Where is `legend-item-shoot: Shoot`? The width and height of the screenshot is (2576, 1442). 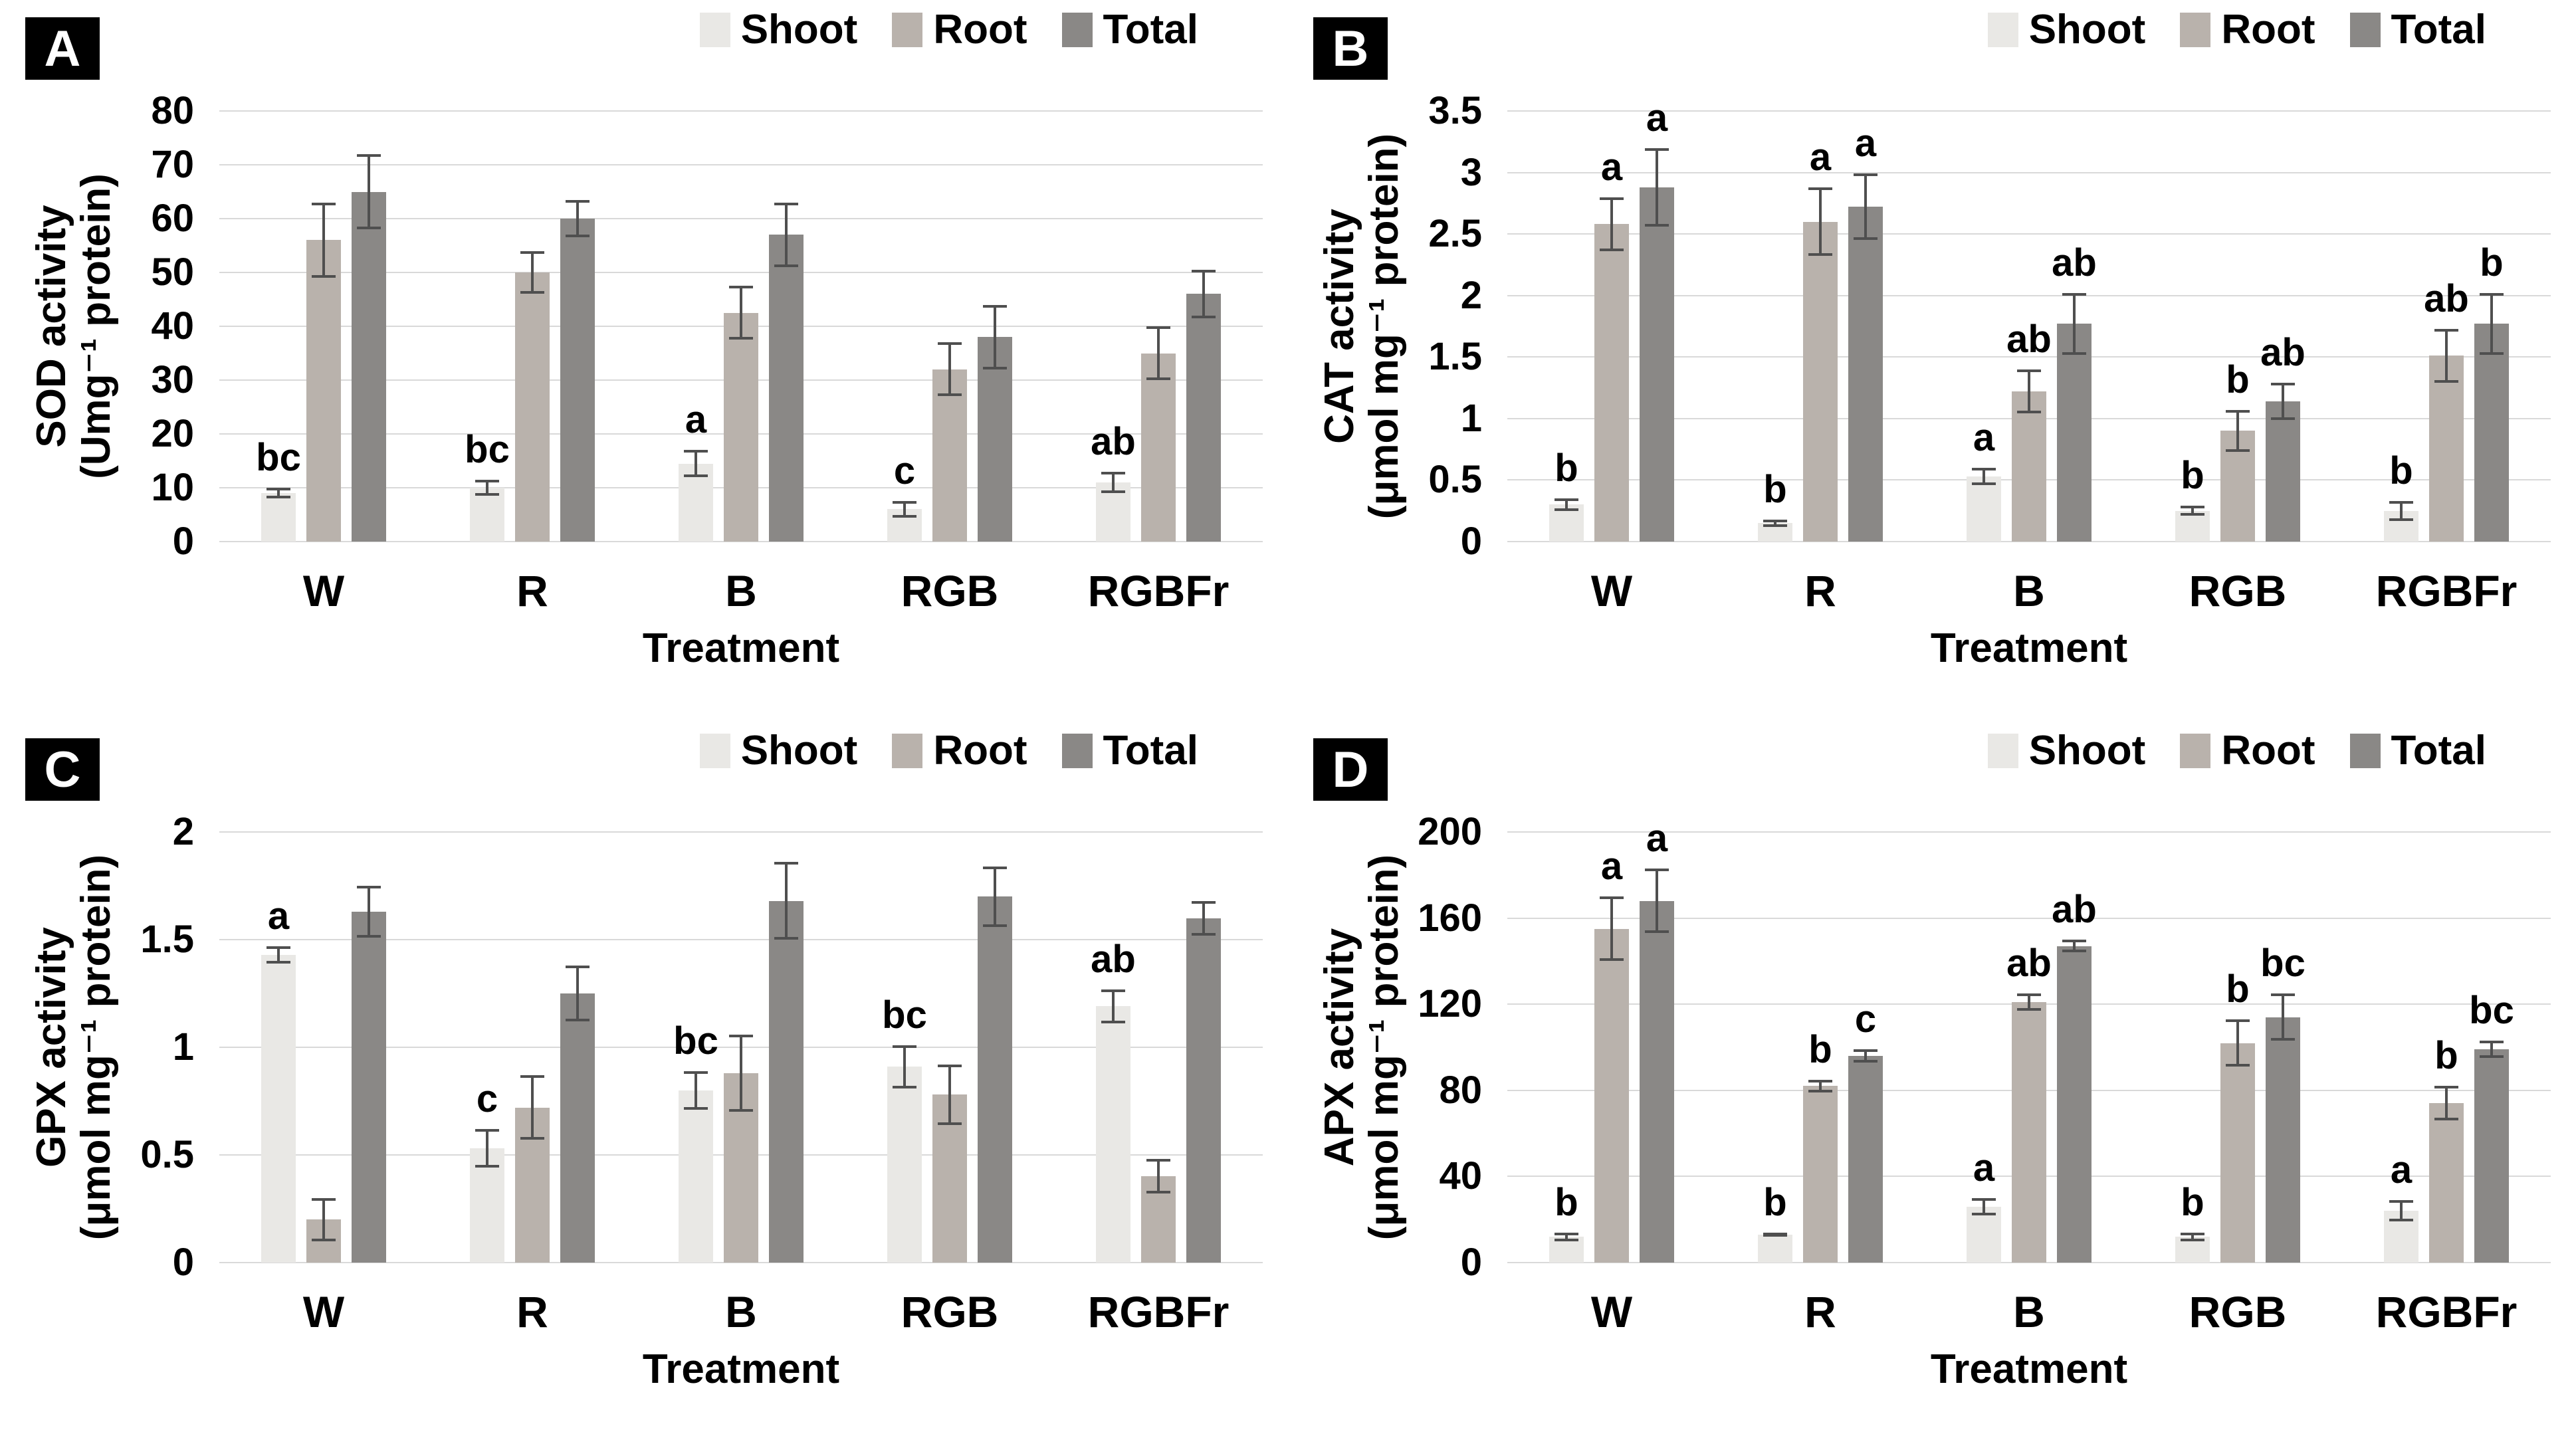
legend-item-shoot: Shoot is located at coordinates (2066, 751).